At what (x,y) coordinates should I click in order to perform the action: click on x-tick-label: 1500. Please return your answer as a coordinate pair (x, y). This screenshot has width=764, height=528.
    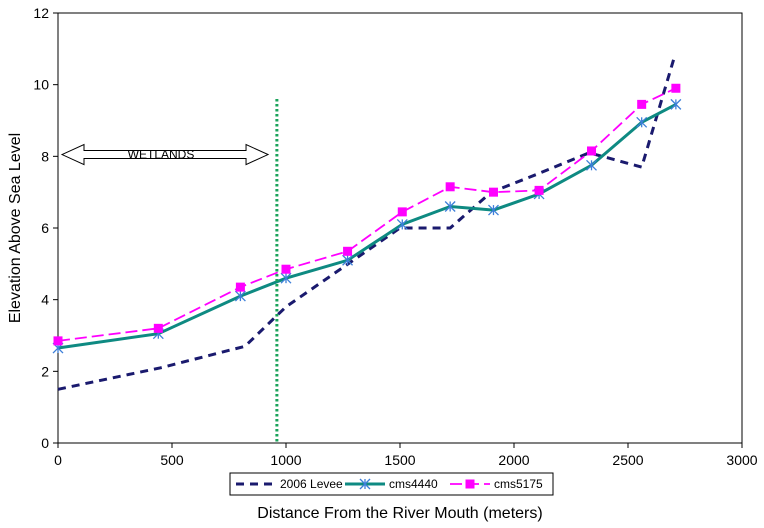
    Looking at the image, I should click on (399, 460).